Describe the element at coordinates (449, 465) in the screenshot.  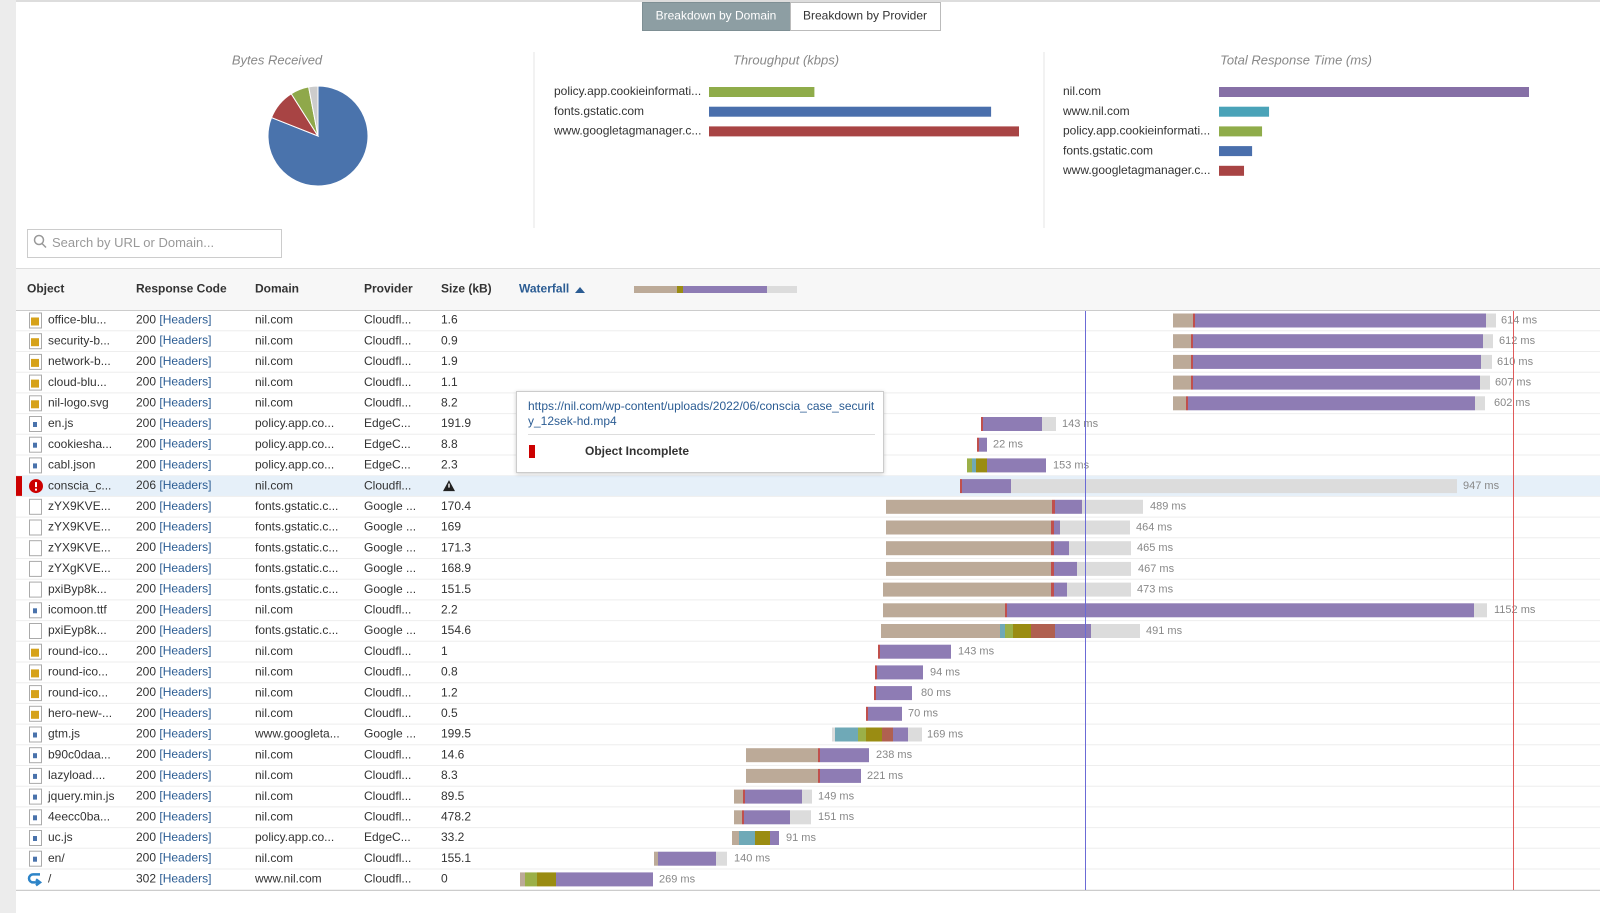
I see `size: 2.3` at that location.